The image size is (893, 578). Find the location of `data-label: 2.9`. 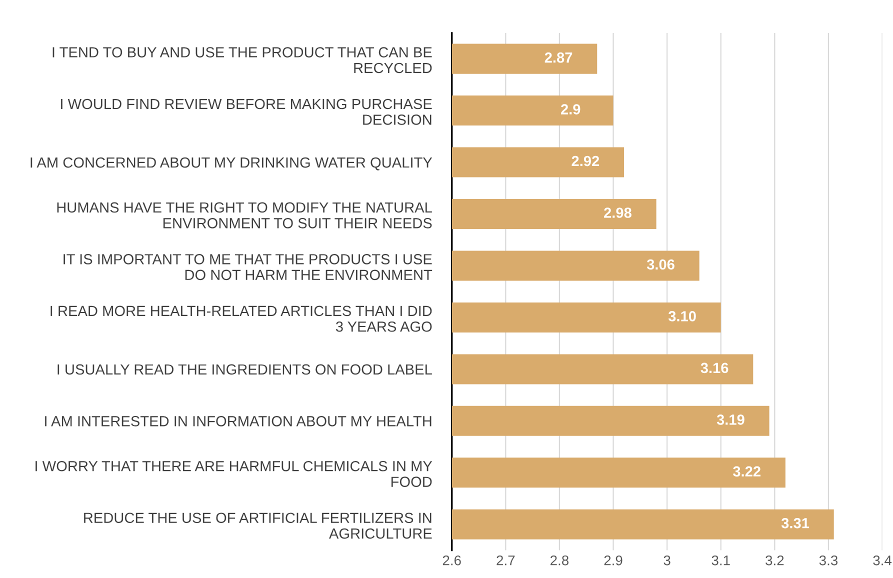

data-label: 2.9 is located at coordinates (570, 109).